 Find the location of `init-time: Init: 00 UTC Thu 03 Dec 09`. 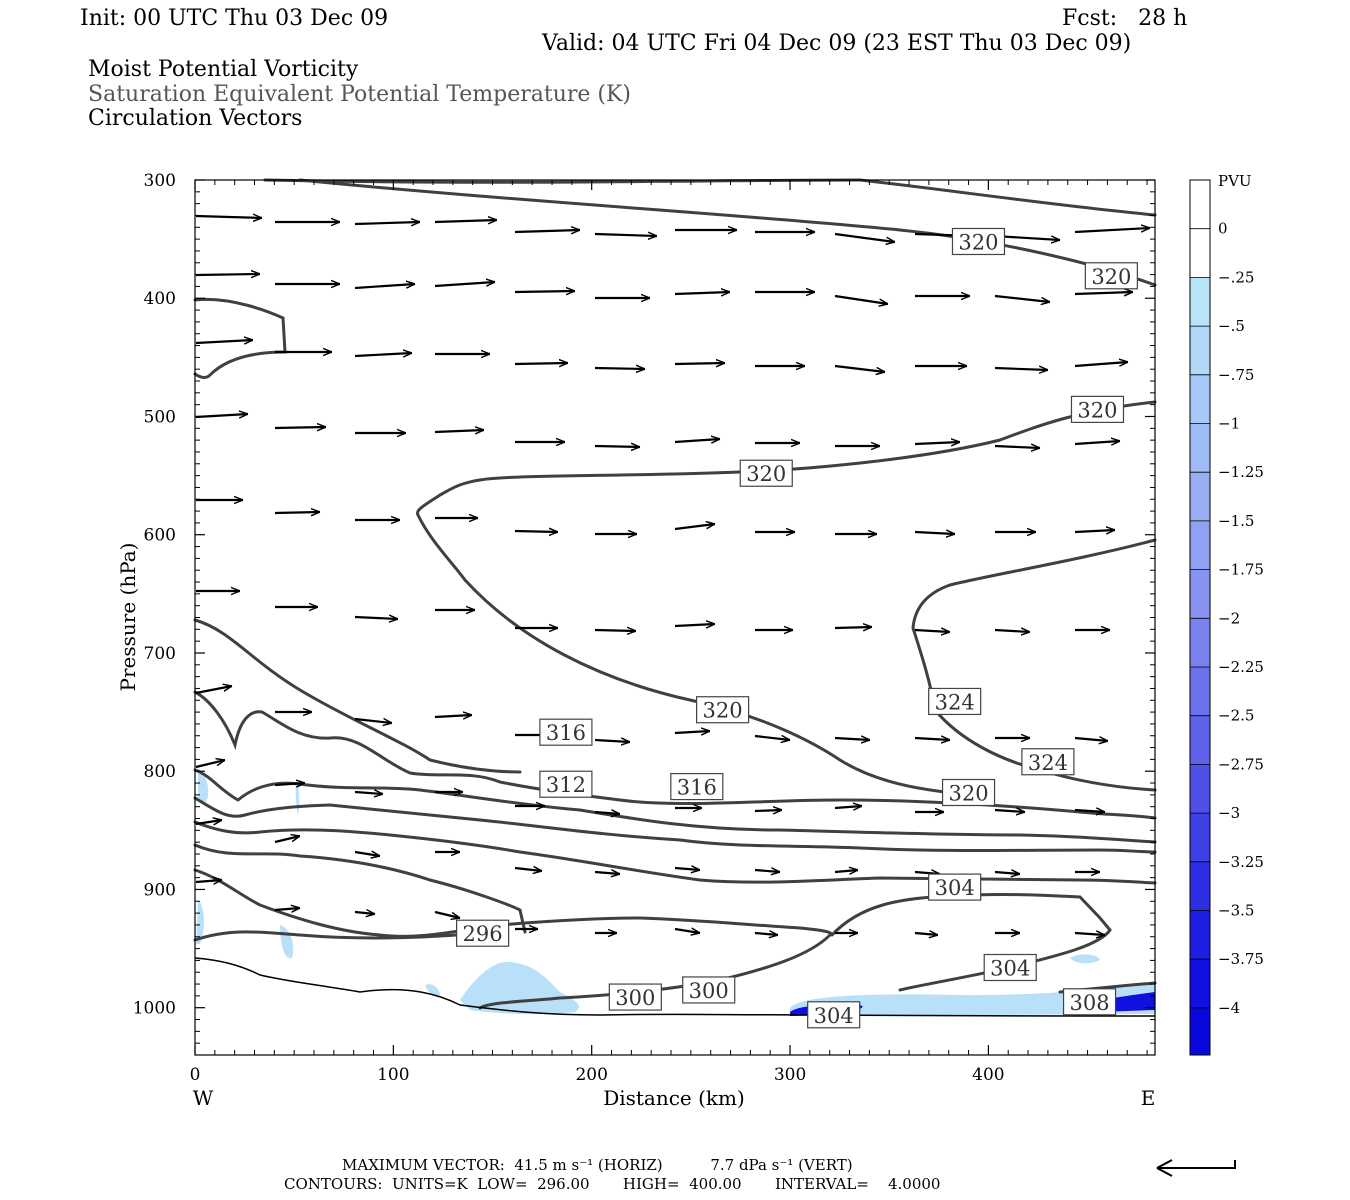

init-time: Init: 00 UTC Thu 03 Dec 09 is located at coordinates (234, 18).